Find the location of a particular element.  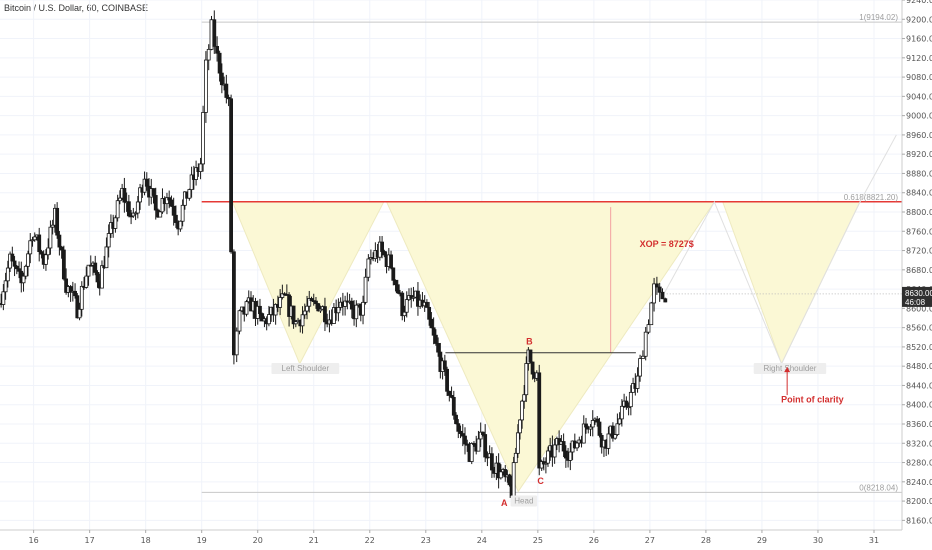

x-tick-label: 25 is located at coordinates (538, 540).